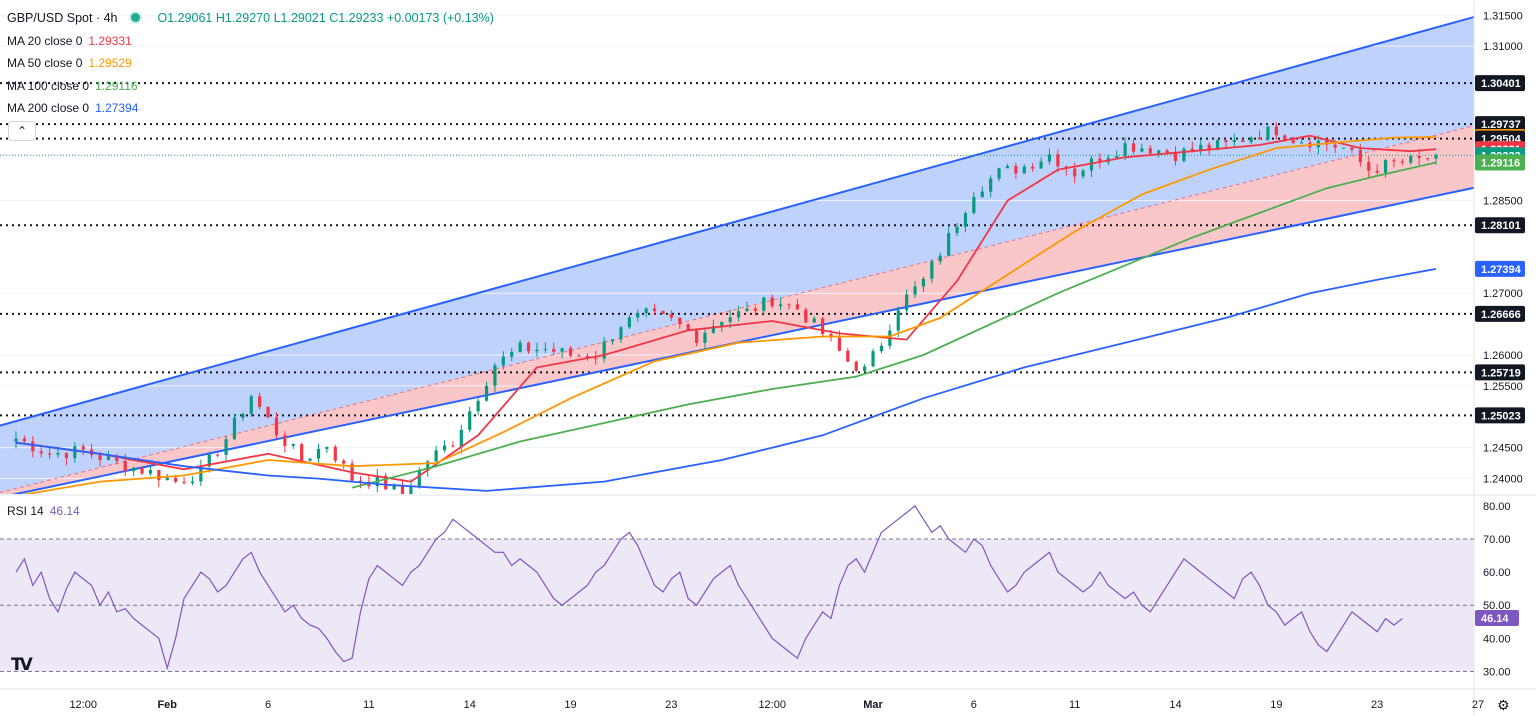 The image size is (1536, 716). Describe the element at coordinates (1175, 705) in the screenshot. I see `time-tick-label: 14` at that location.